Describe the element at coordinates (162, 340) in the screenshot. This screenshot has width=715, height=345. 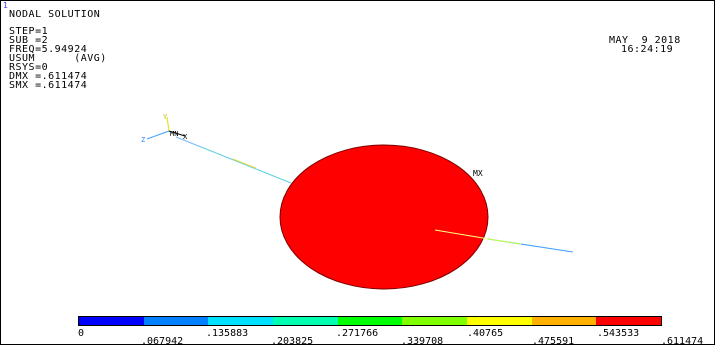
I see `legend-value: .067942` at that location.